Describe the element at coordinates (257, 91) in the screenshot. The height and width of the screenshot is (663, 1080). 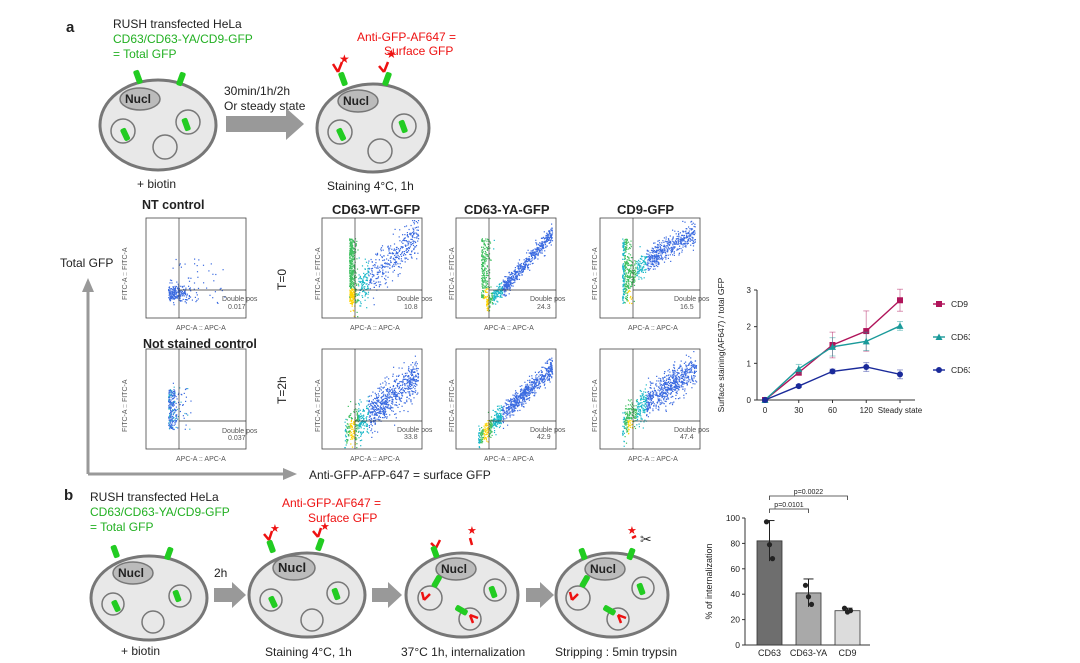
I see `panel-a-time-line1: 30min/1h/2h` at that location.